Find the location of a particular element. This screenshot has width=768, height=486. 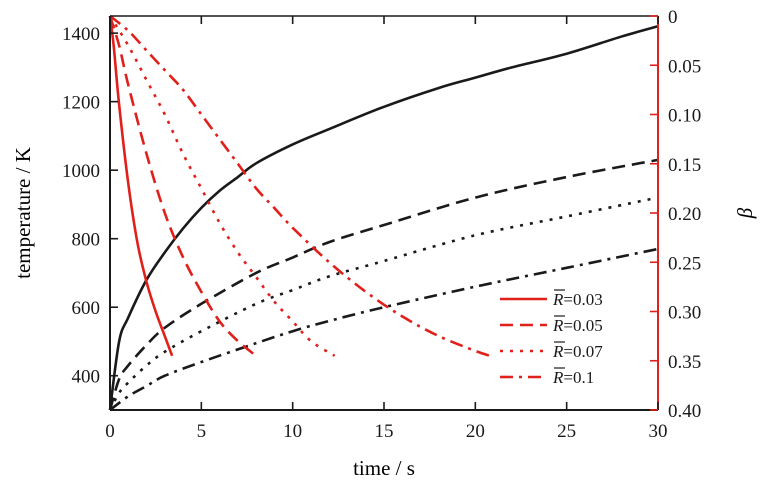

legend-entry: R=0.05 is located at coordinates (551, 325).